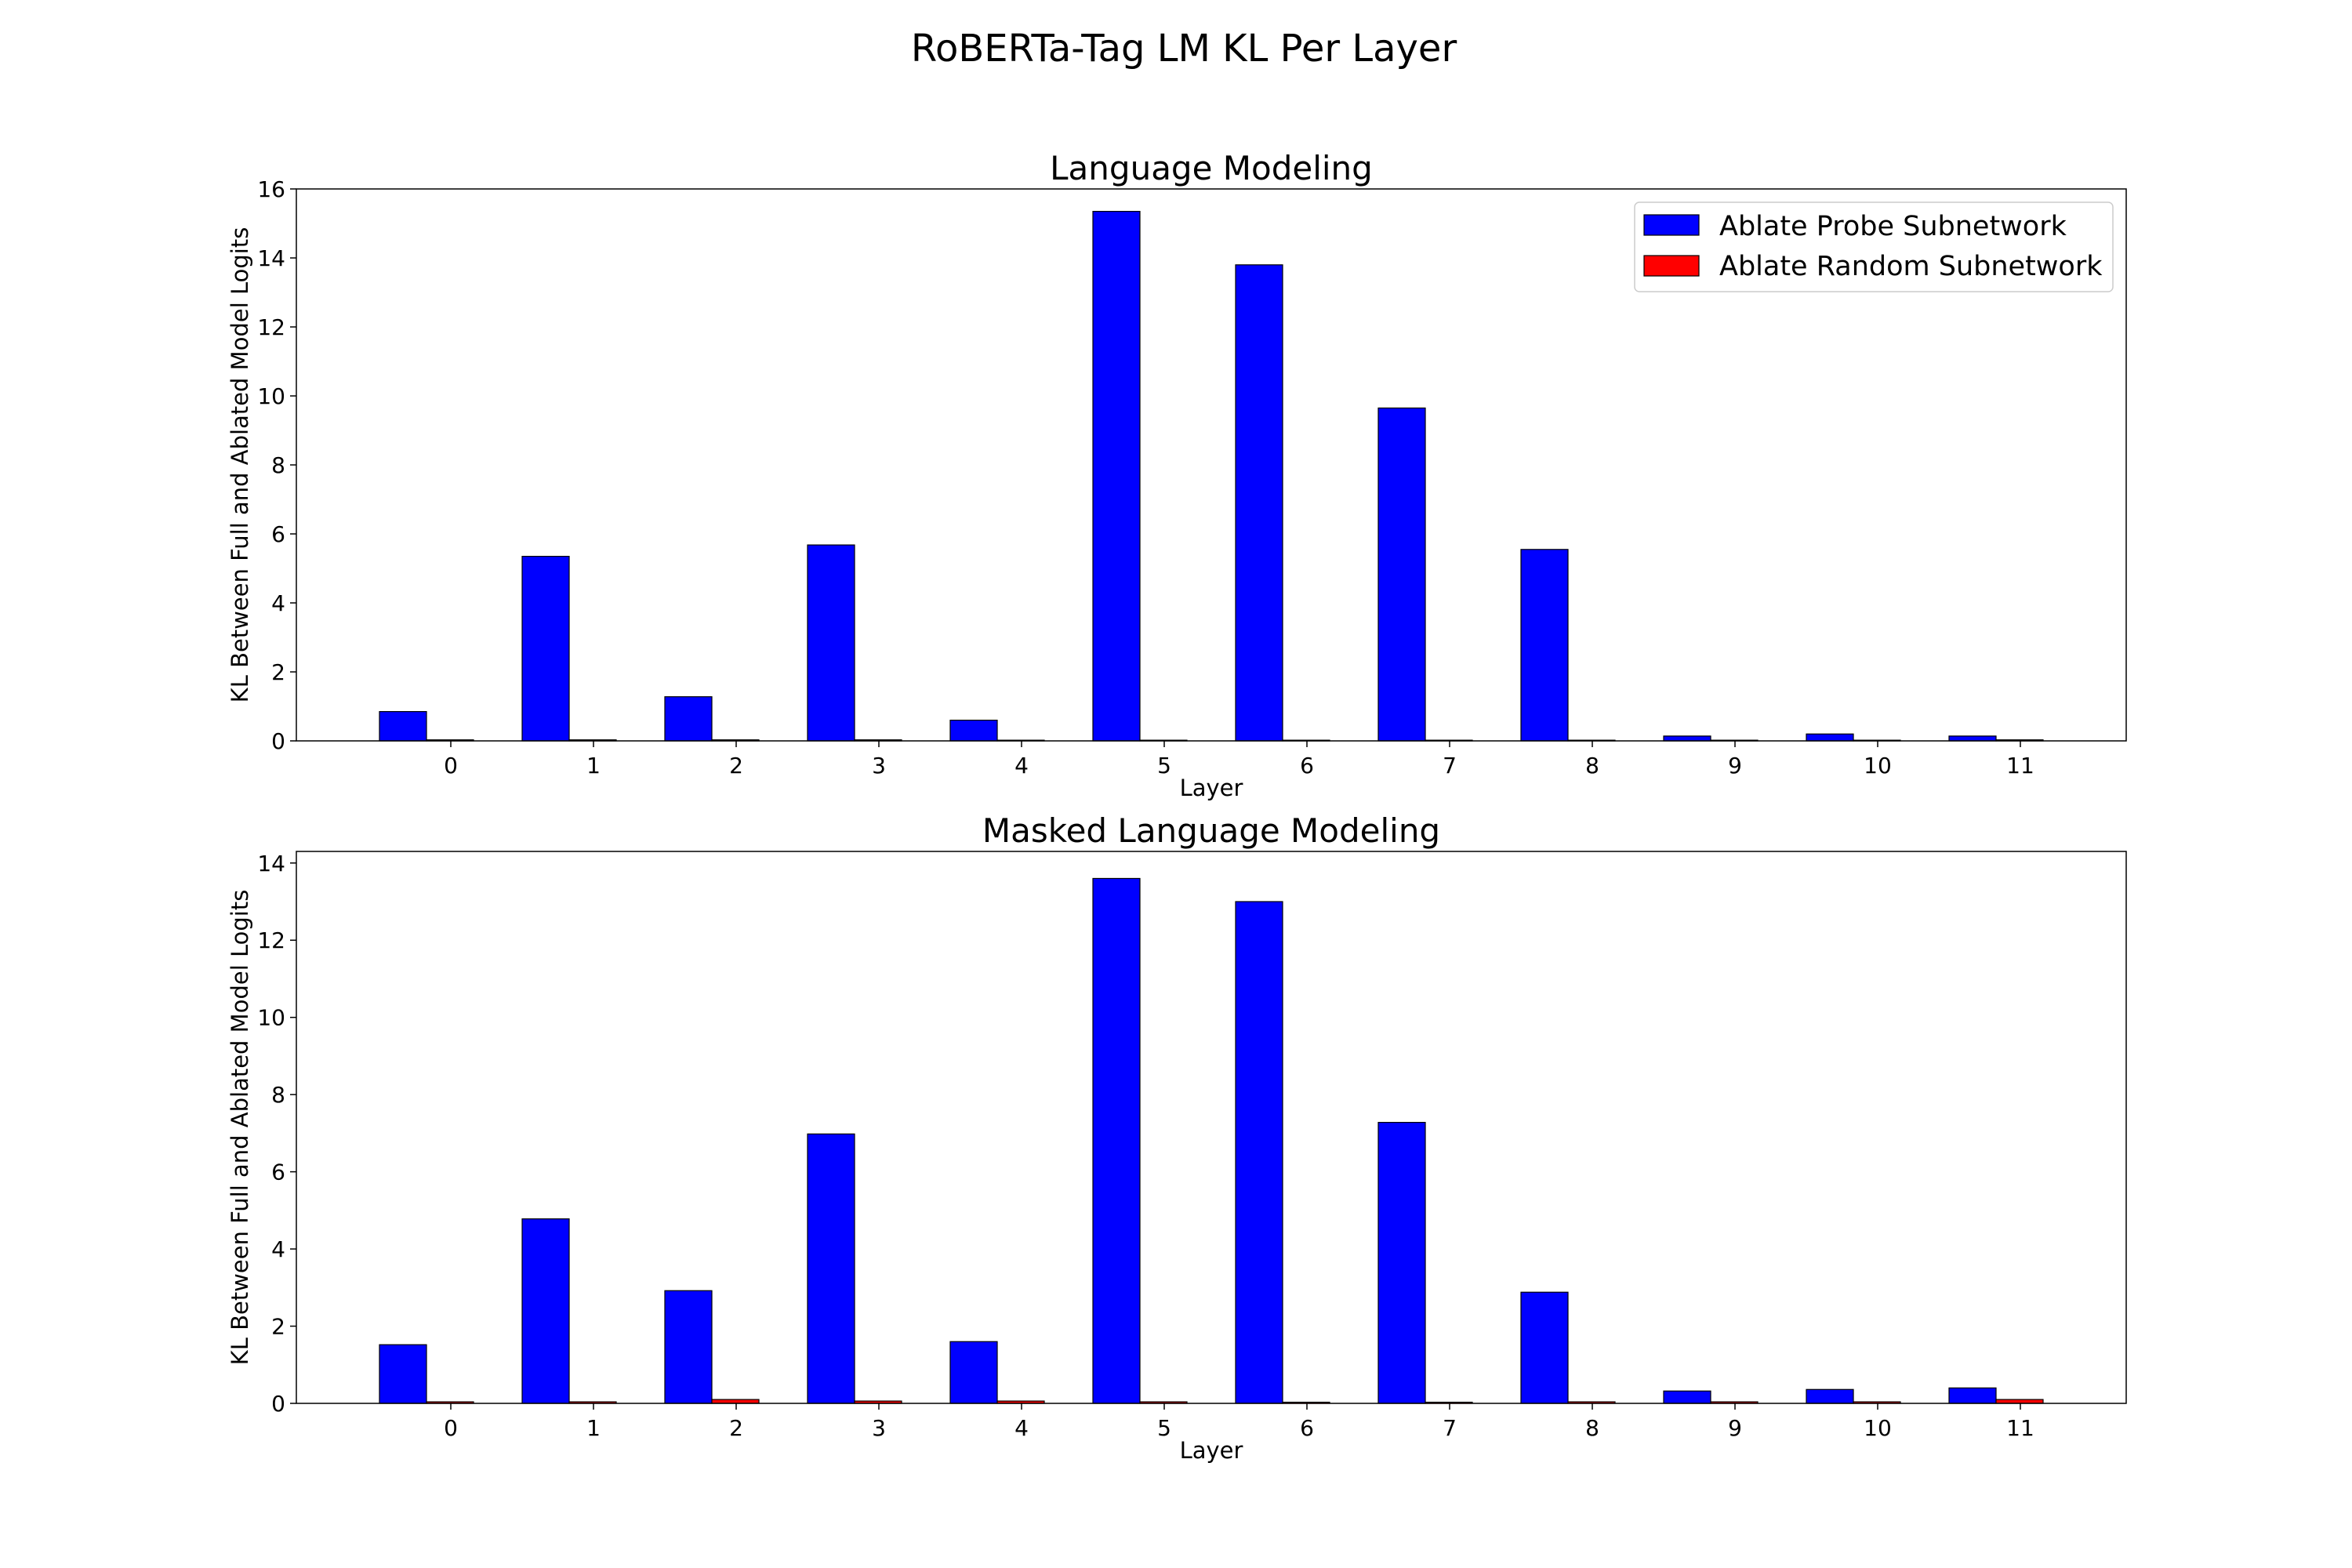 This screenshot has width=2352, height=1568. Describe the element at coordinates (1672, 266) in the screenshot. I see `legend-swatch-random` at that location.